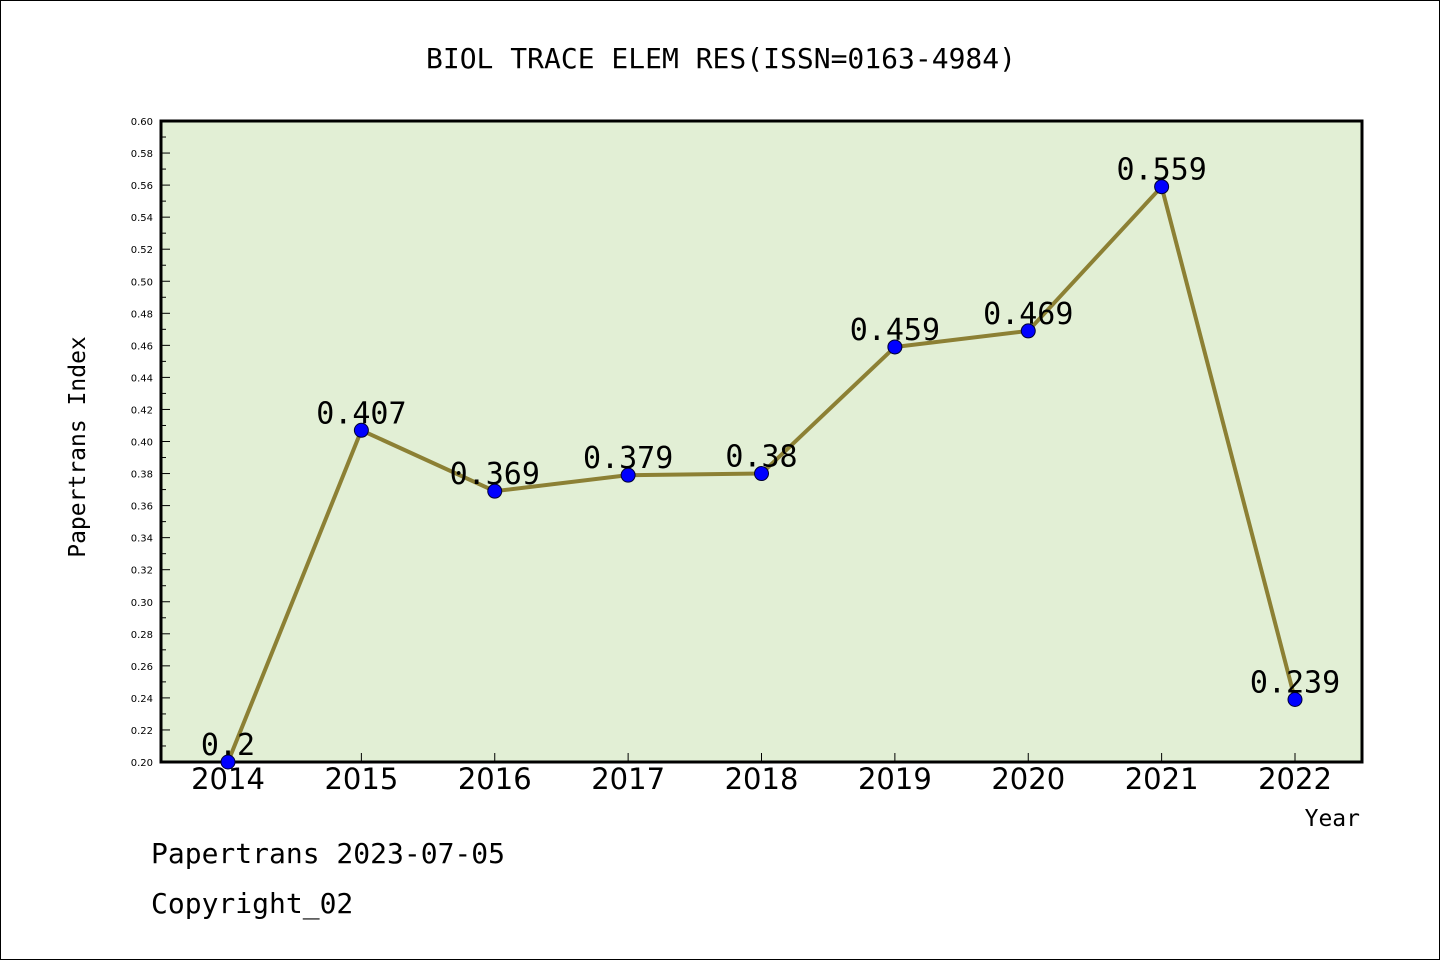  Describe the element at coordinates (761, 457) in the screenshot. I see `data-value-label: 0.38` at that location.